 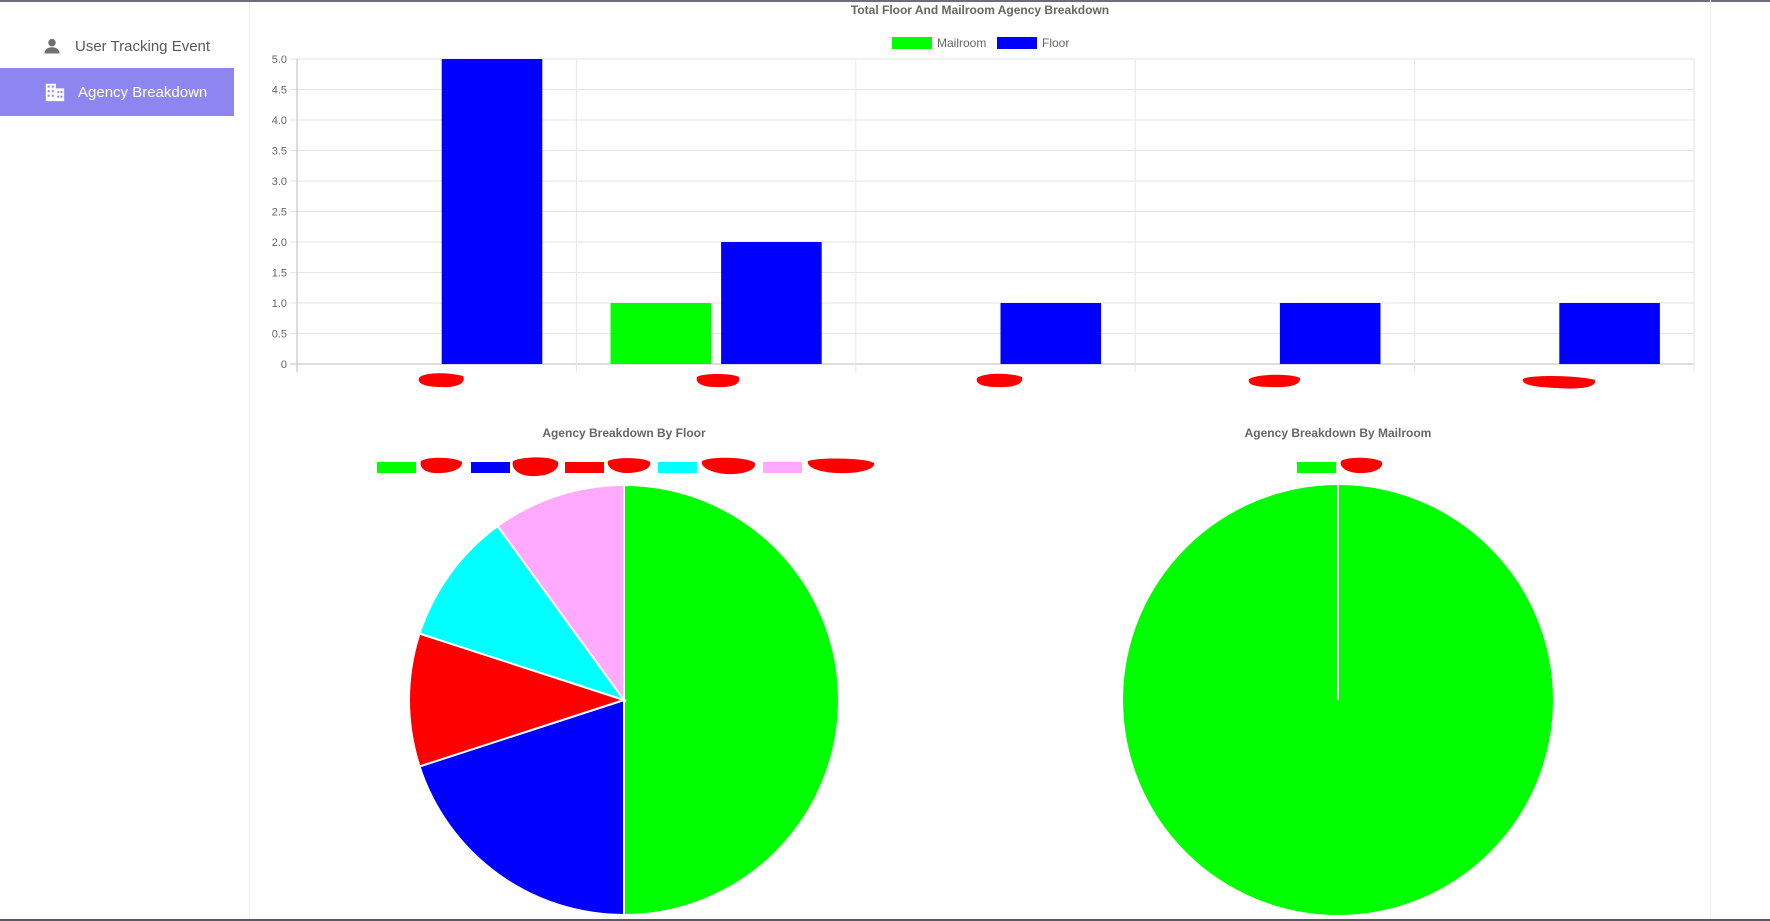 I want to click on person-icon, so click(x=52, y=46).